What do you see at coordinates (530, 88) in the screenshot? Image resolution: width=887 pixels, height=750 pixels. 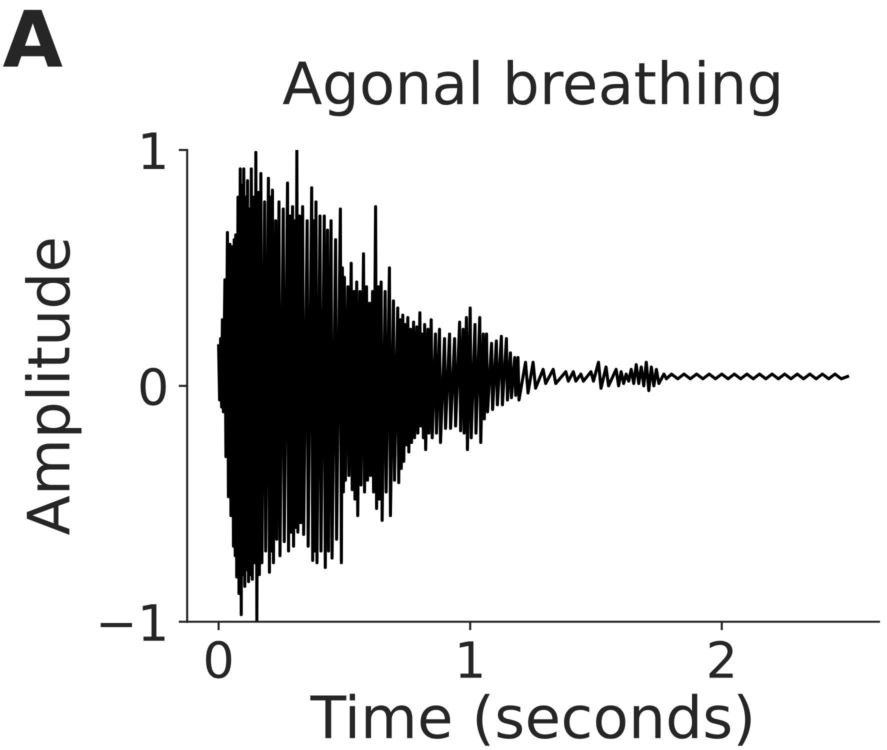 I see `chart-title: Agonal breathing` at bounding box center [530, 88].